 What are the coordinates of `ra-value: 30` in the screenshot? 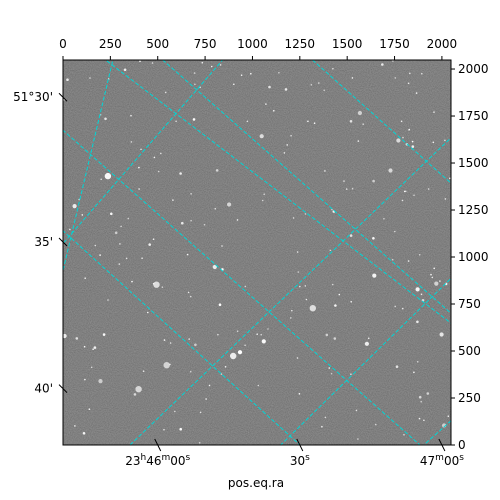 It's located at (297, 461).